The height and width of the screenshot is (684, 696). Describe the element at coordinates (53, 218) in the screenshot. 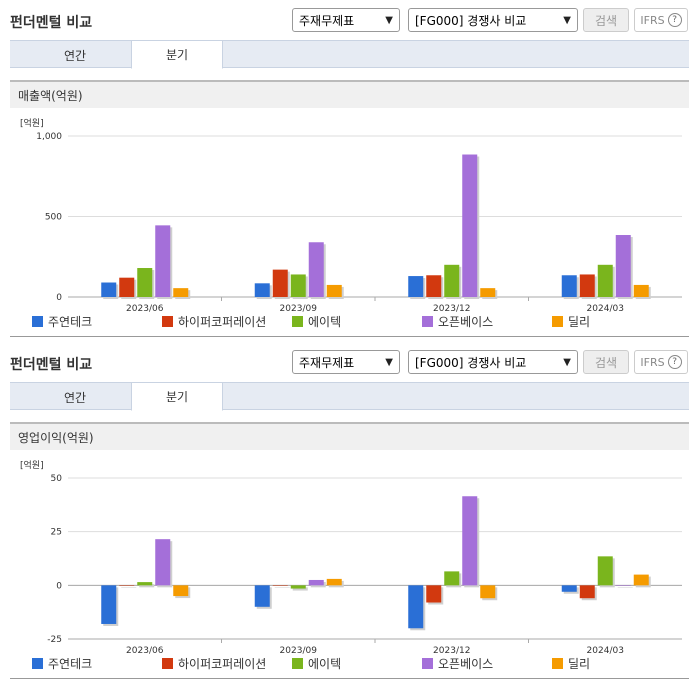

I see `y-tick-label: 500` at that location.